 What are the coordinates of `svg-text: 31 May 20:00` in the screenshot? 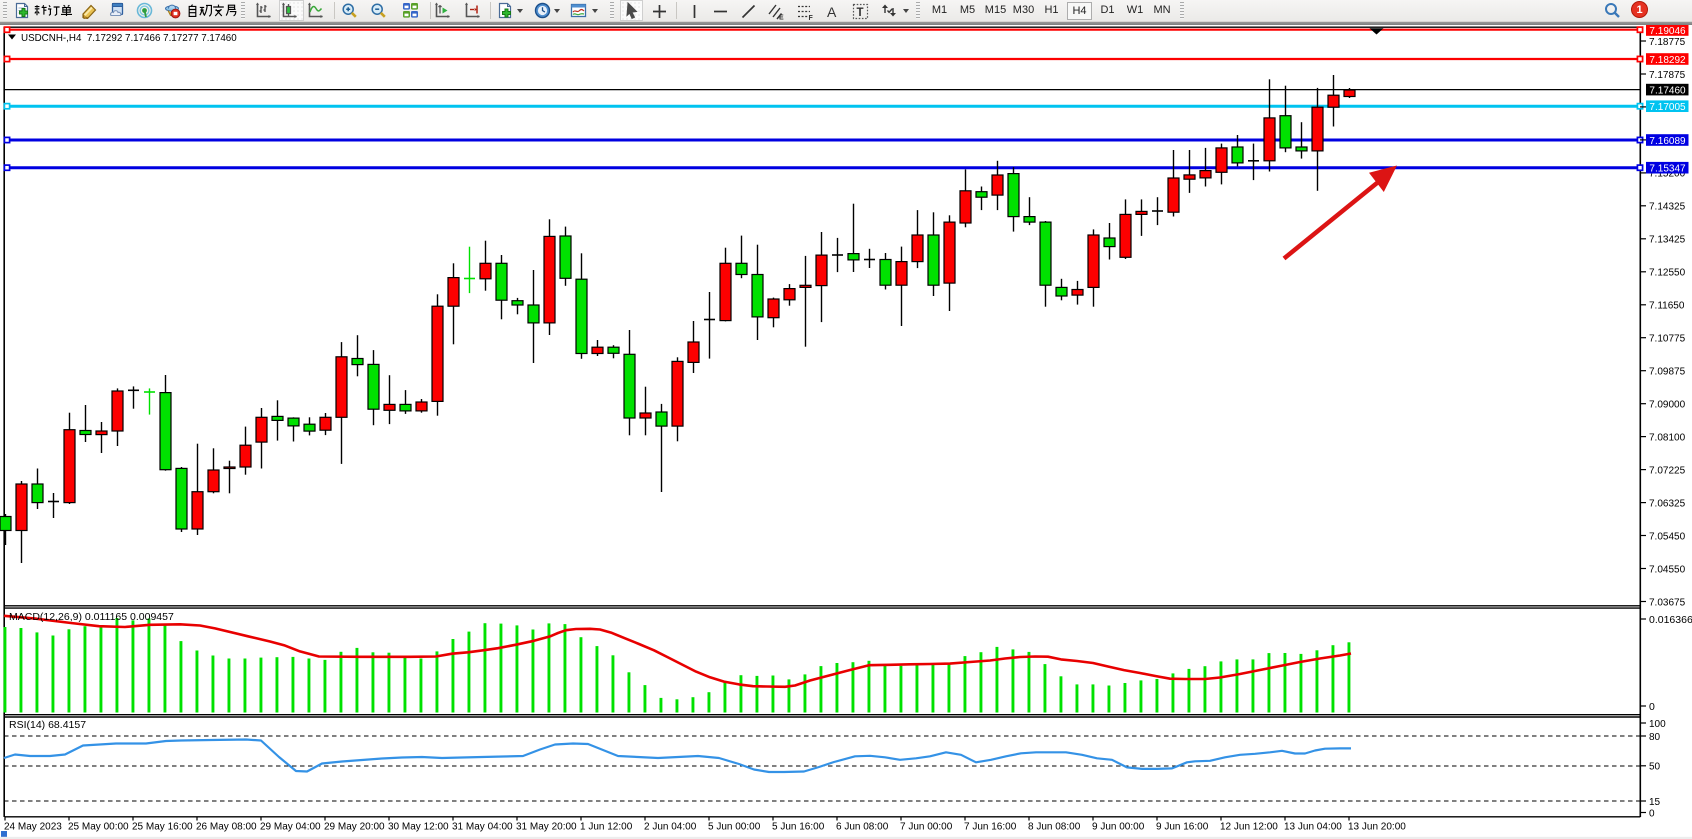 It's located at (546, 827).